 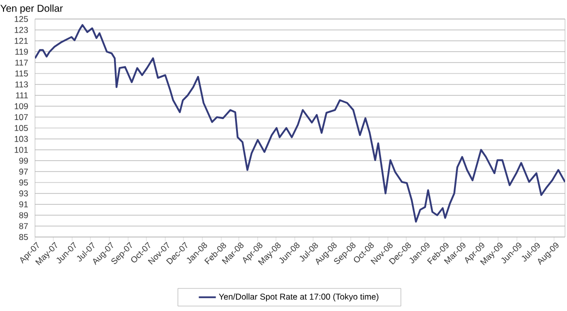 I want to click on y-tick-label: 101, so click(x=21, y=149).